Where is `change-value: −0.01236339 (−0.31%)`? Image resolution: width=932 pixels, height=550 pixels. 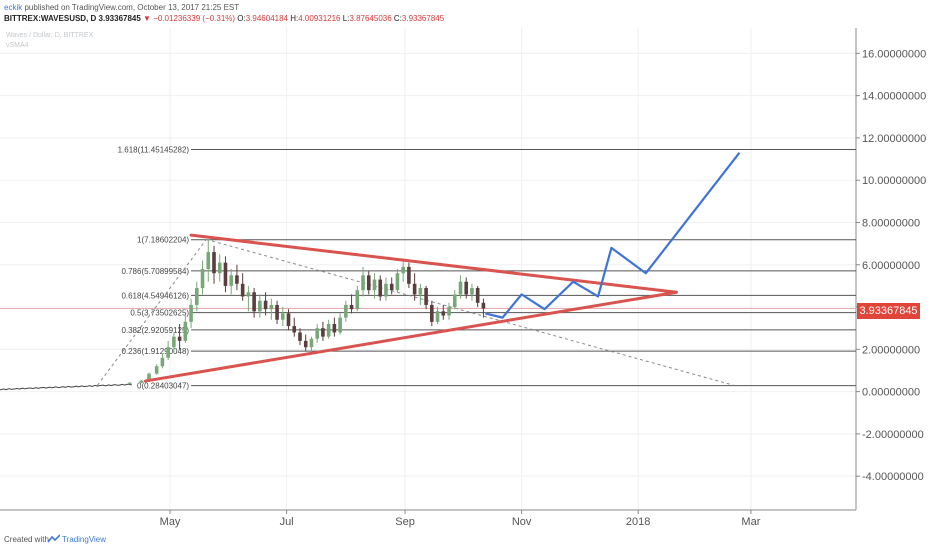
change-value: −0.01236339 (−0.31%) is located at coordinates (194, 18).